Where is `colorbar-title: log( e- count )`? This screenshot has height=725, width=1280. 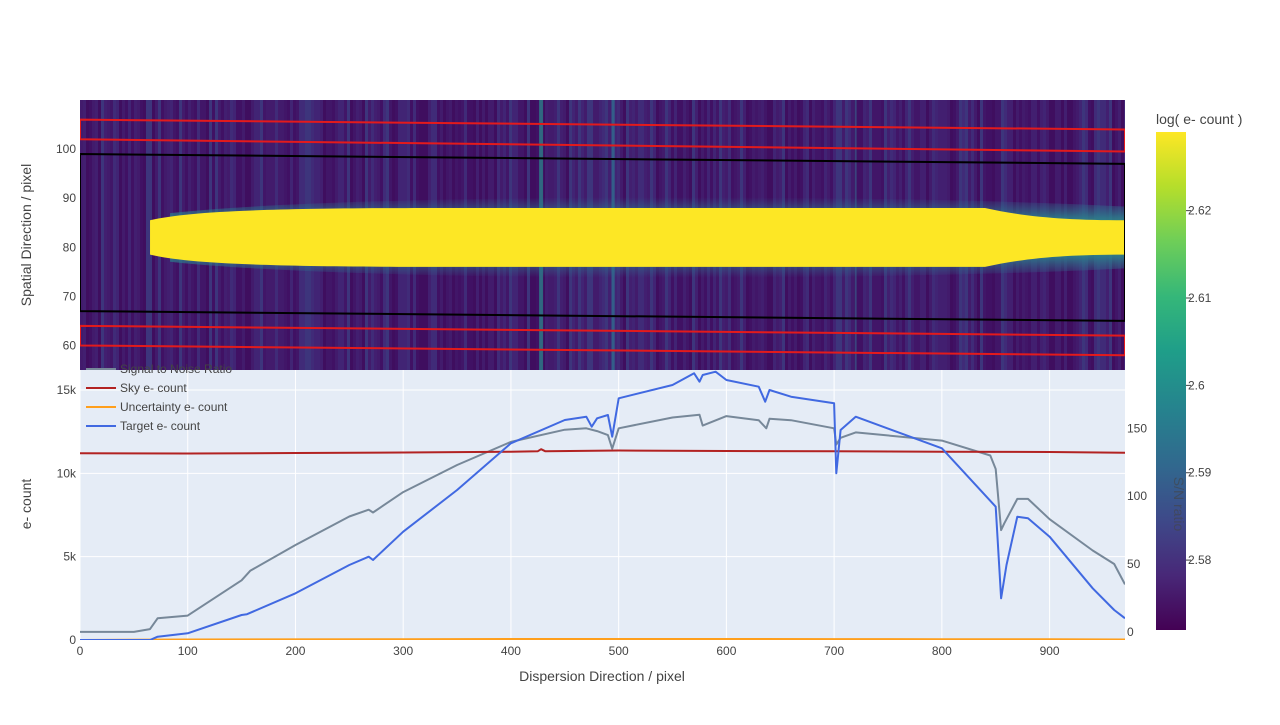 colorbar-title: log( e- count ) is located at coordinates (1199, 119).